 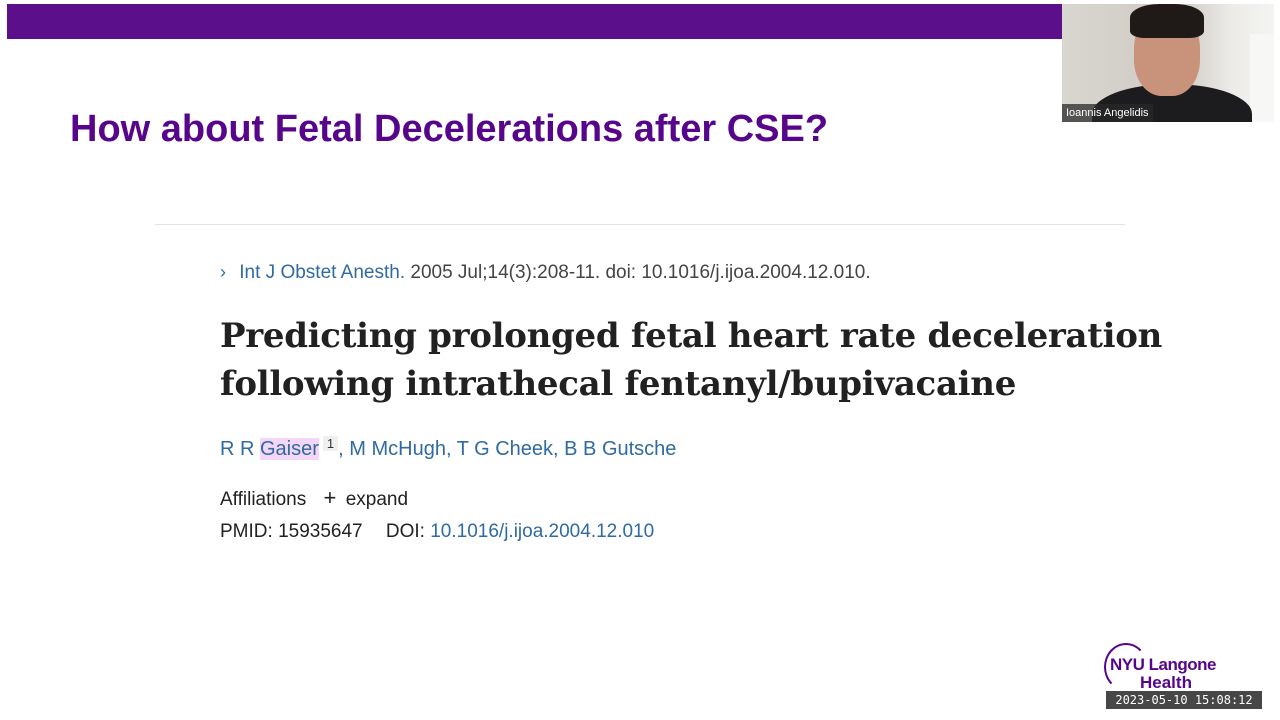 What do you see at coordinates (330, 443) in the screenshot?
I see `affiliation-superscript: 1` at bounding box center [330, 443].